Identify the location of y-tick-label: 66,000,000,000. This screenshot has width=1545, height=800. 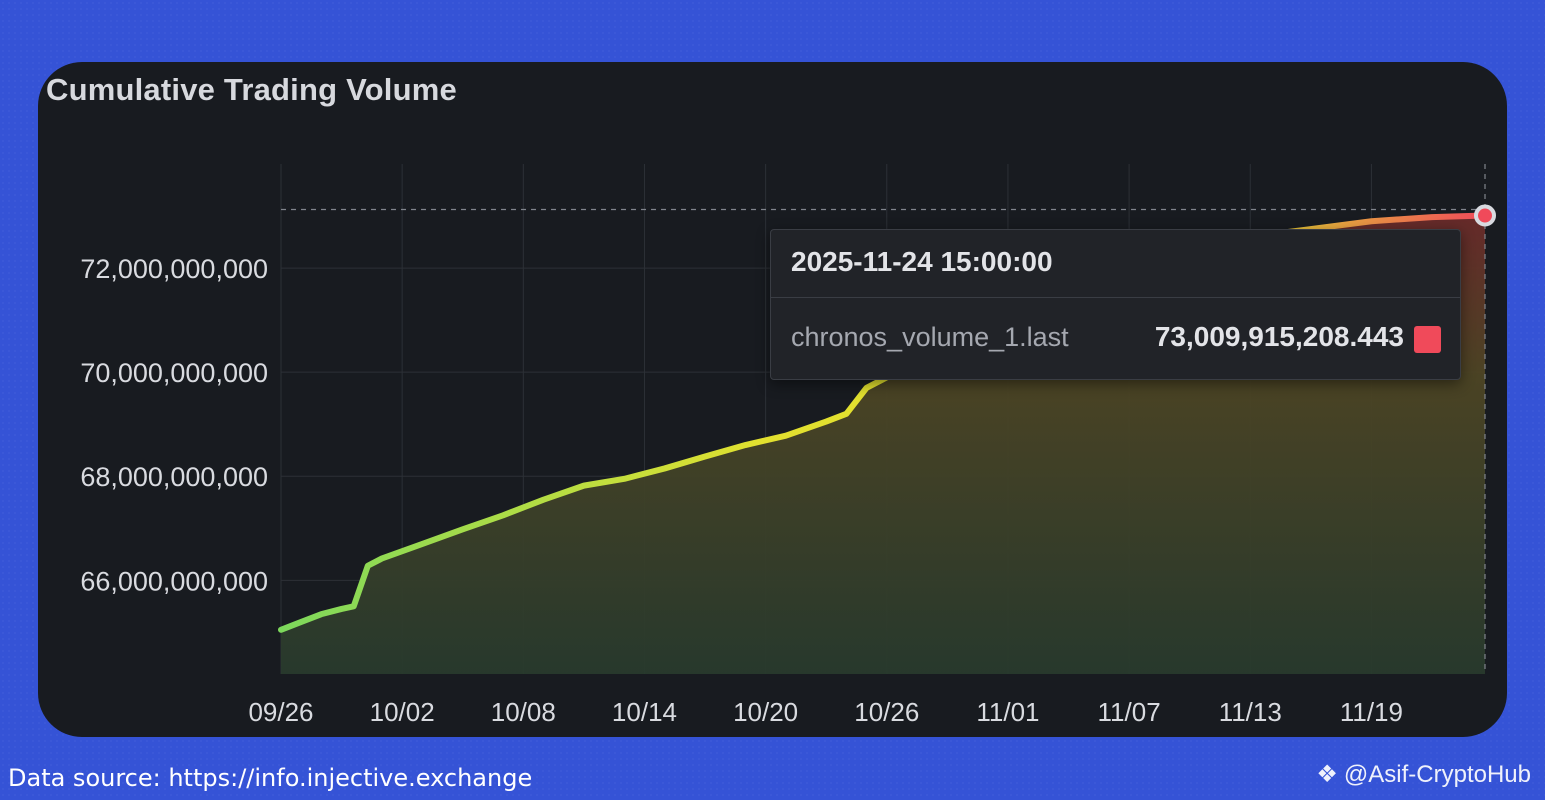
(174, 581).